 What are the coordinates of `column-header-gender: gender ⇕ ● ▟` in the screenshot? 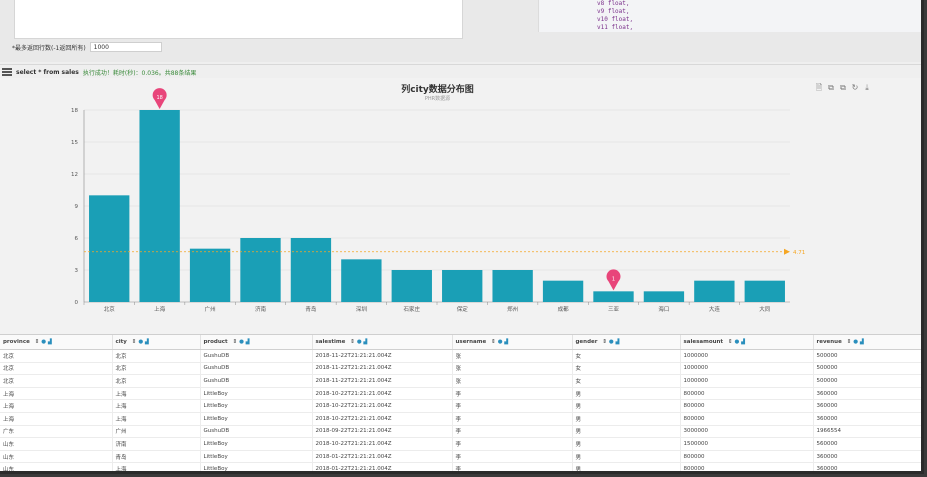 It's located at (626, 342).